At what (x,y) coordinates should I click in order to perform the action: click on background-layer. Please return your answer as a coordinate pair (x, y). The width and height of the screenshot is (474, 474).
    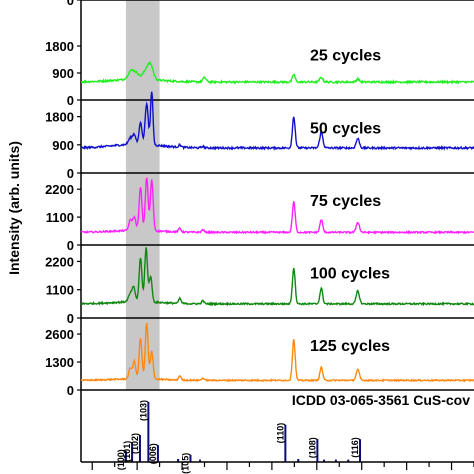
    Looking at the image, I should click on (142, 195).